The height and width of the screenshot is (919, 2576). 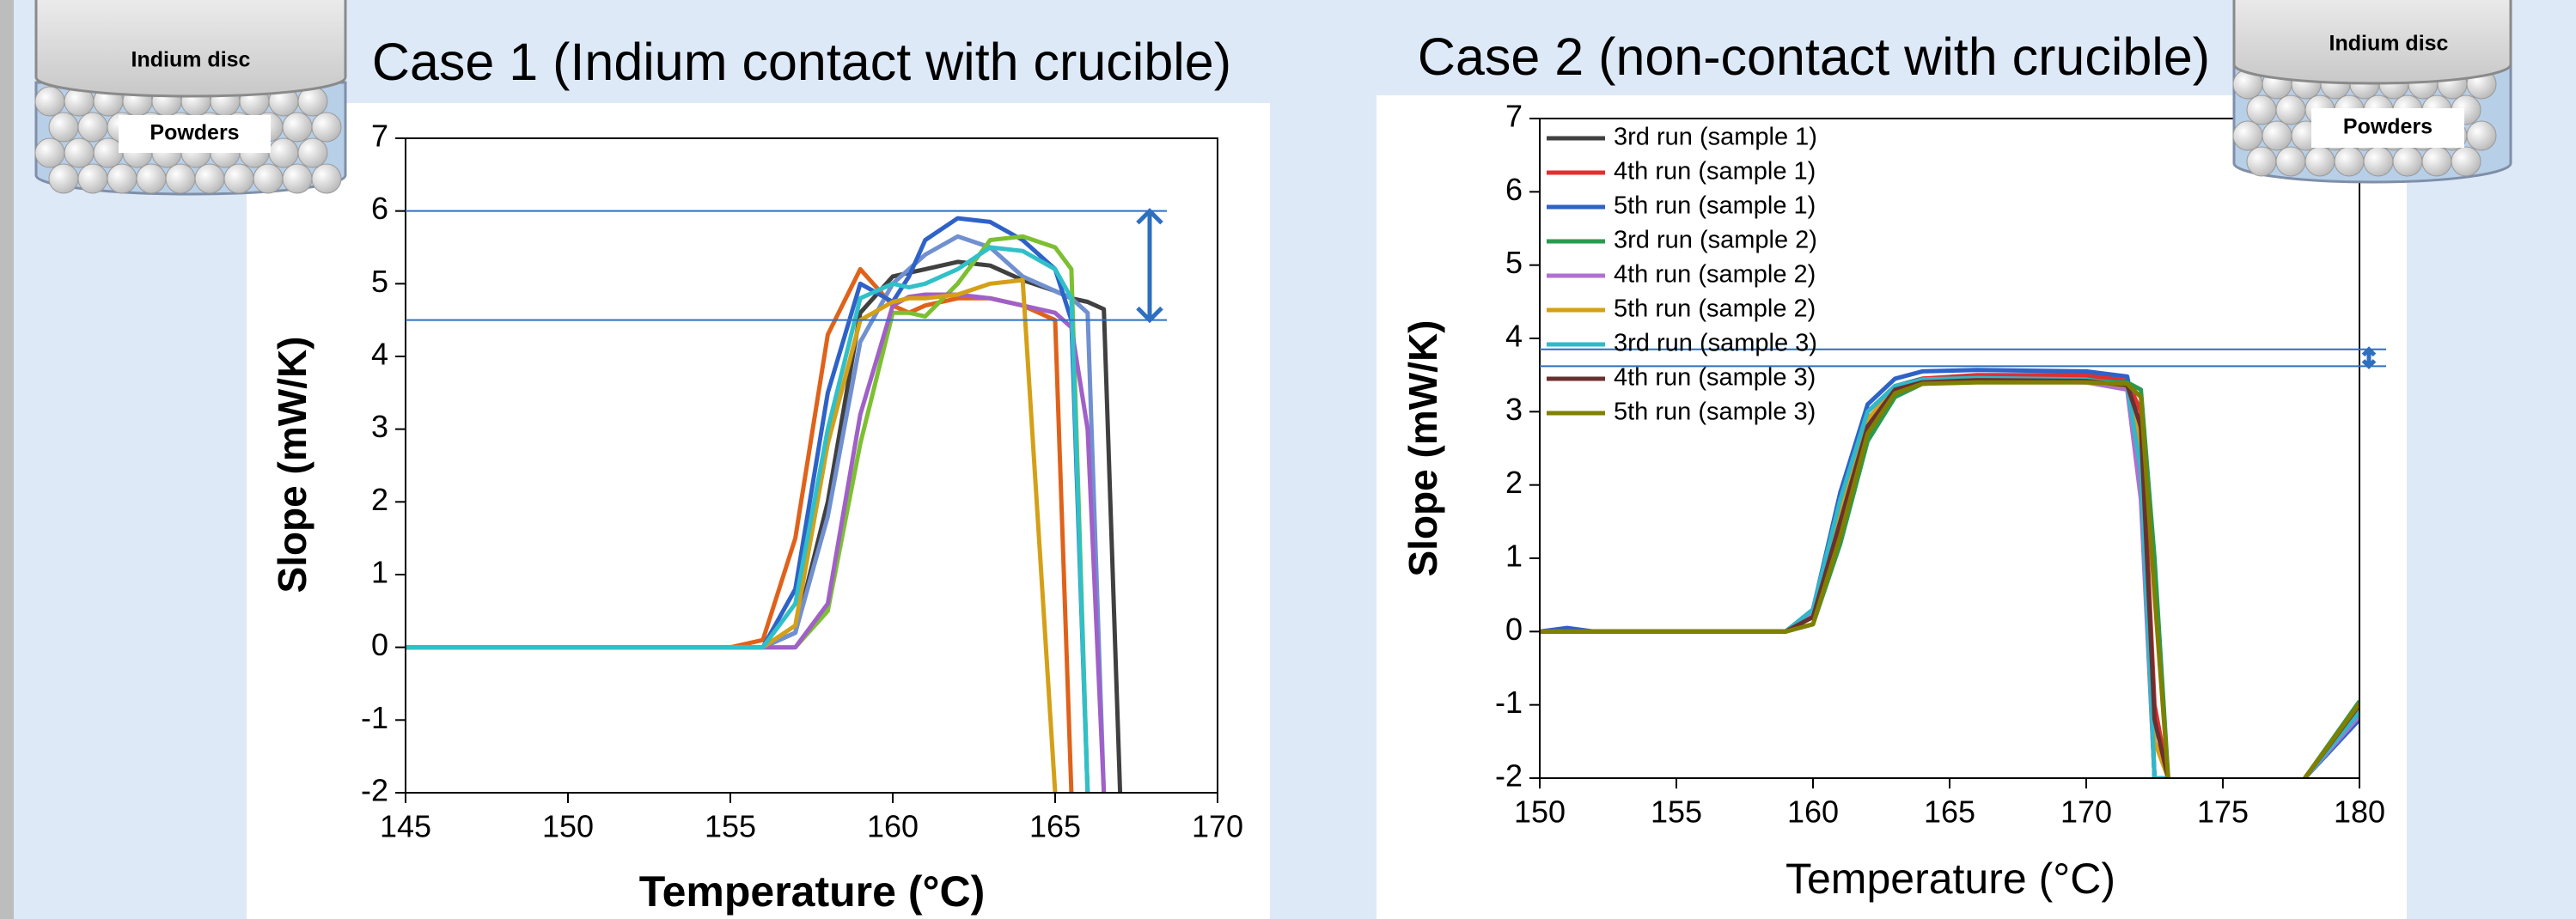 I want to click on chart-title: Case 2 (non-contact with crucible), so click(x=1814, y=56).